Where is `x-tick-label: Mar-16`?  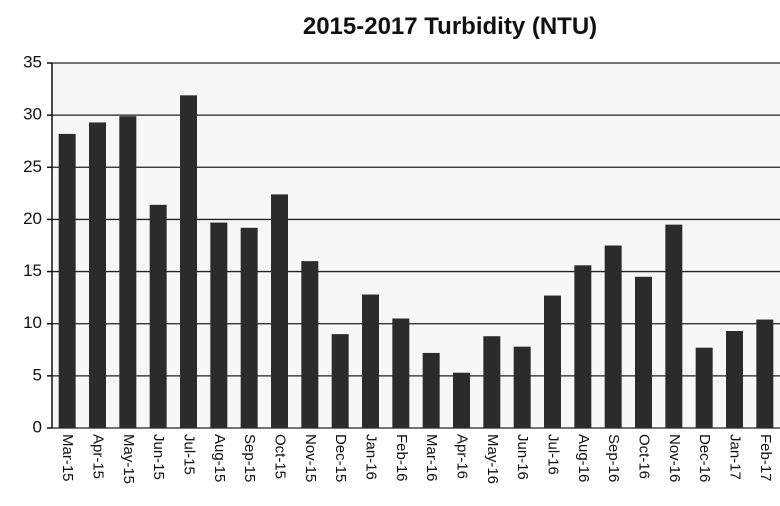
x-tick-label: Mar-16 is located at coordinates (431, 458).